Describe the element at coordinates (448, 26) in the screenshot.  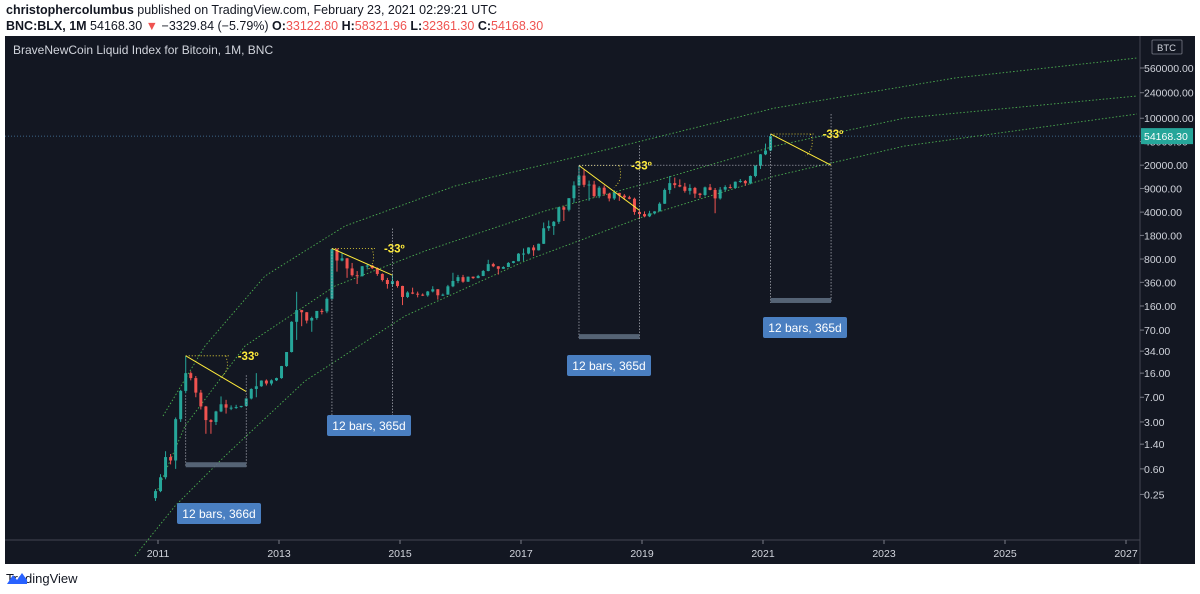
I see `low-value: 32361.30` at that location.